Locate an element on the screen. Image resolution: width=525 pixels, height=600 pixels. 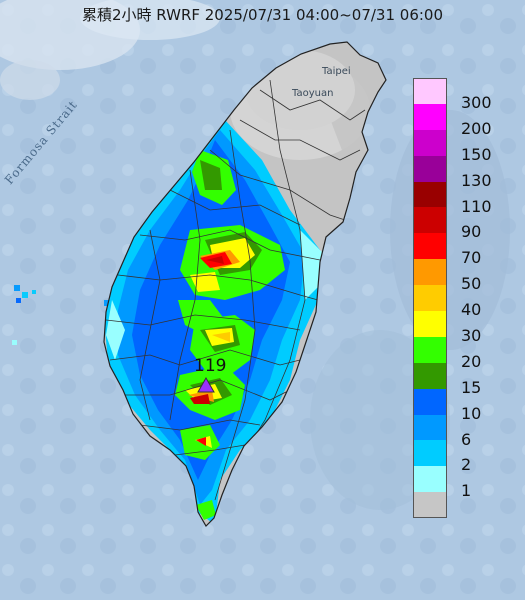
legend-label: 30 is located at coordinates (471, 336).